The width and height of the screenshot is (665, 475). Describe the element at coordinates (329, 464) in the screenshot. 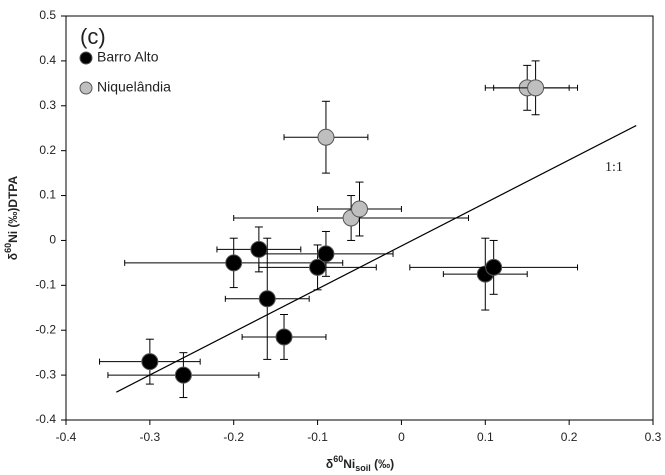

I see `x-label-part: δ` at that location.